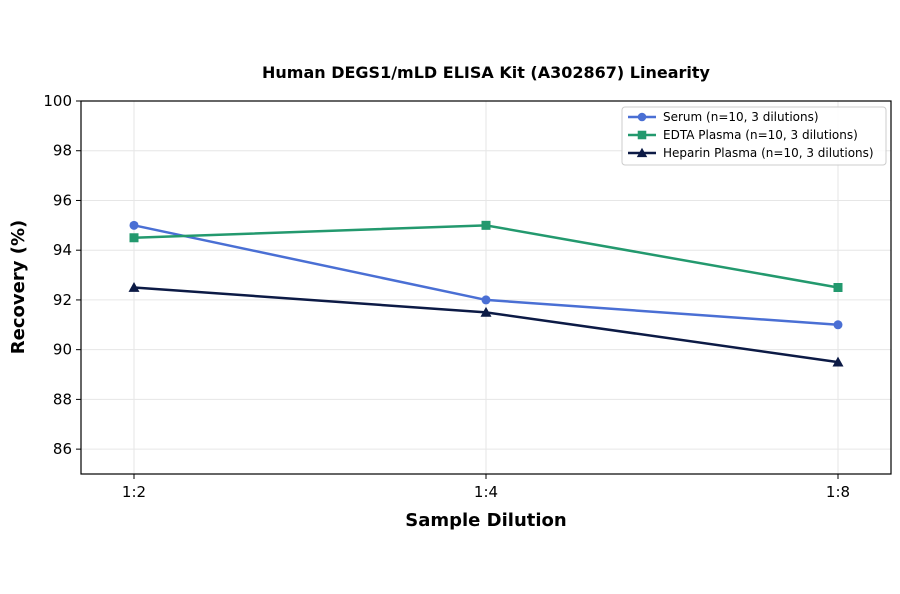 The image size is (900, 594). Describe the element at coordinates (486, 492) in the screenshot. I see `x-tick-label: 1:4` at that location.